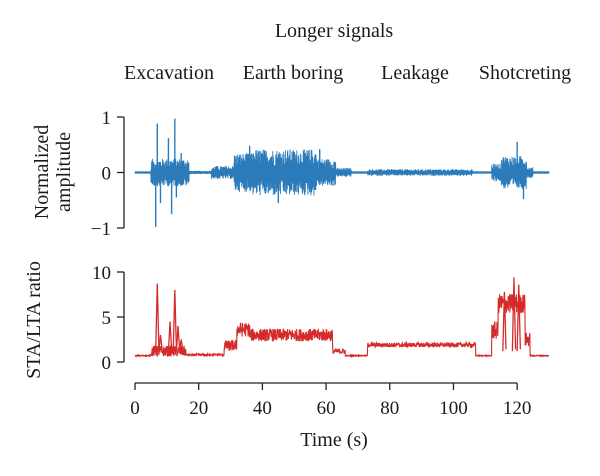 The image size is (600, 476). I want to click on sta-y-axis-title: STA/LTA ratio, so click(34, 320).